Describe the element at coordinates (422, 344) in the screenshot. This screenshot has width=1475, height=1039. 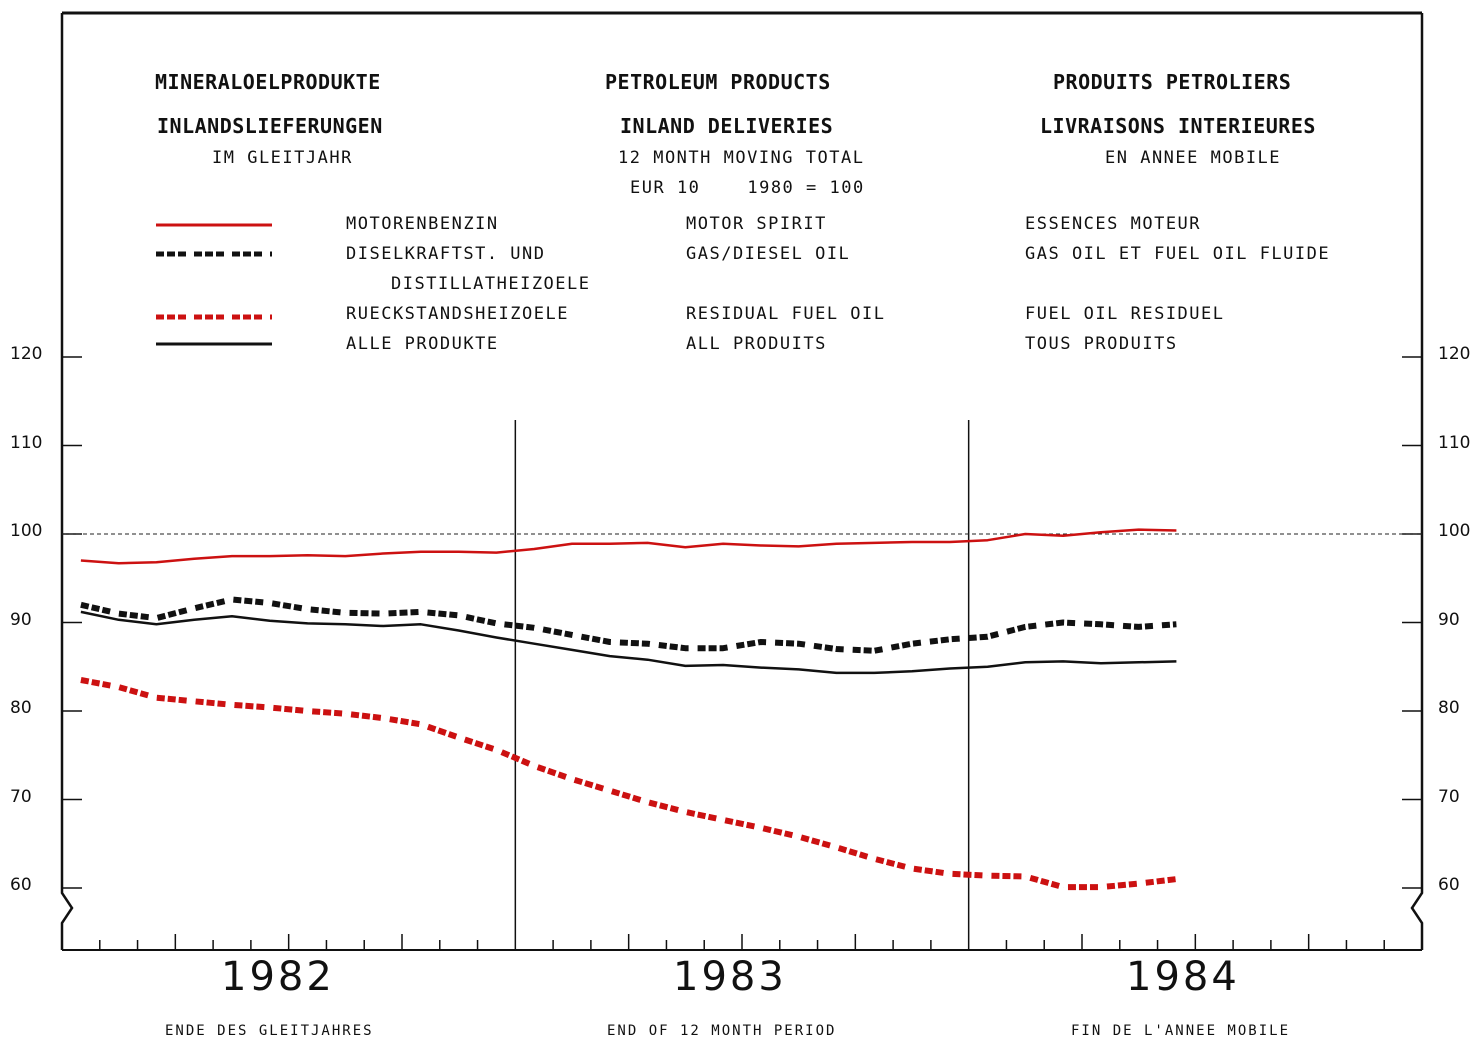
I see `legend-de-all-products: ALLE PRODUKTE` at that location.